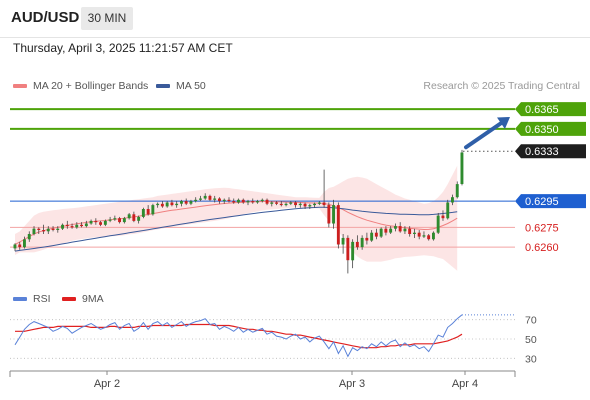  I want to click on legend-ma50: MA 50, so click(181, 86).